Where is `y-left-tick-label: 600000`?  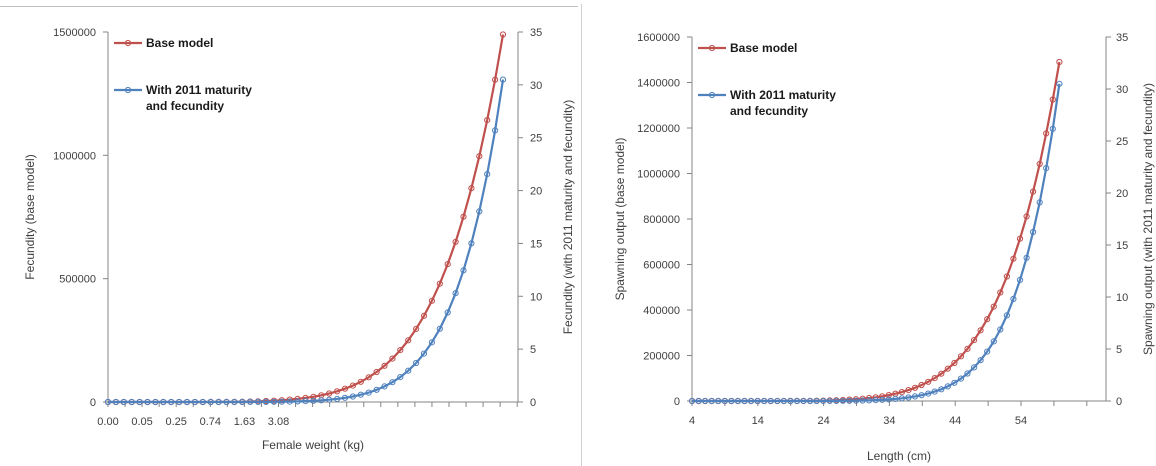
y-left-tick-label: 600000 is located at coordinates (661, 266).